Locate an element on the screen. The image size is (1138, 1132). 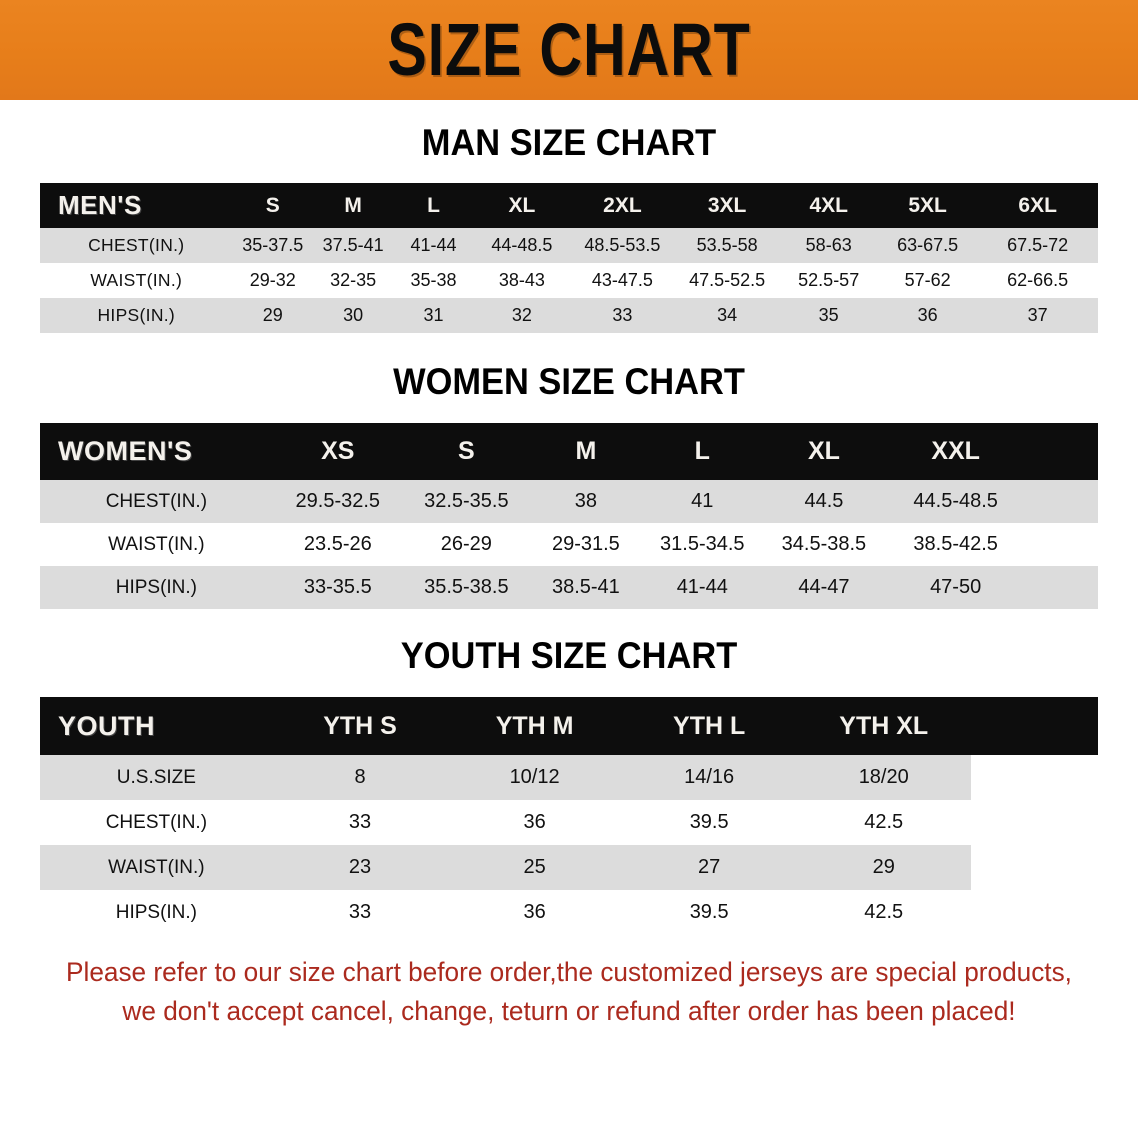
women-hips-m: 38.5-41 is located at coordinates (585, 587).